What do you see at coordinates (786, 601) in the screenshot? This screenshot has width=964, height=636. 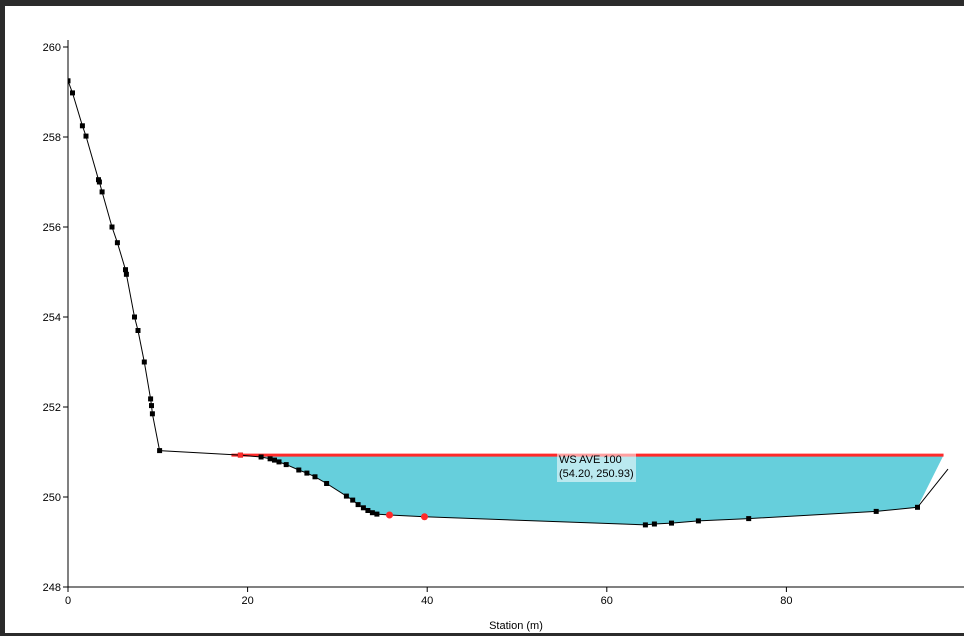 I see `x-tick-label: 80` at bounding box center [786, 601].